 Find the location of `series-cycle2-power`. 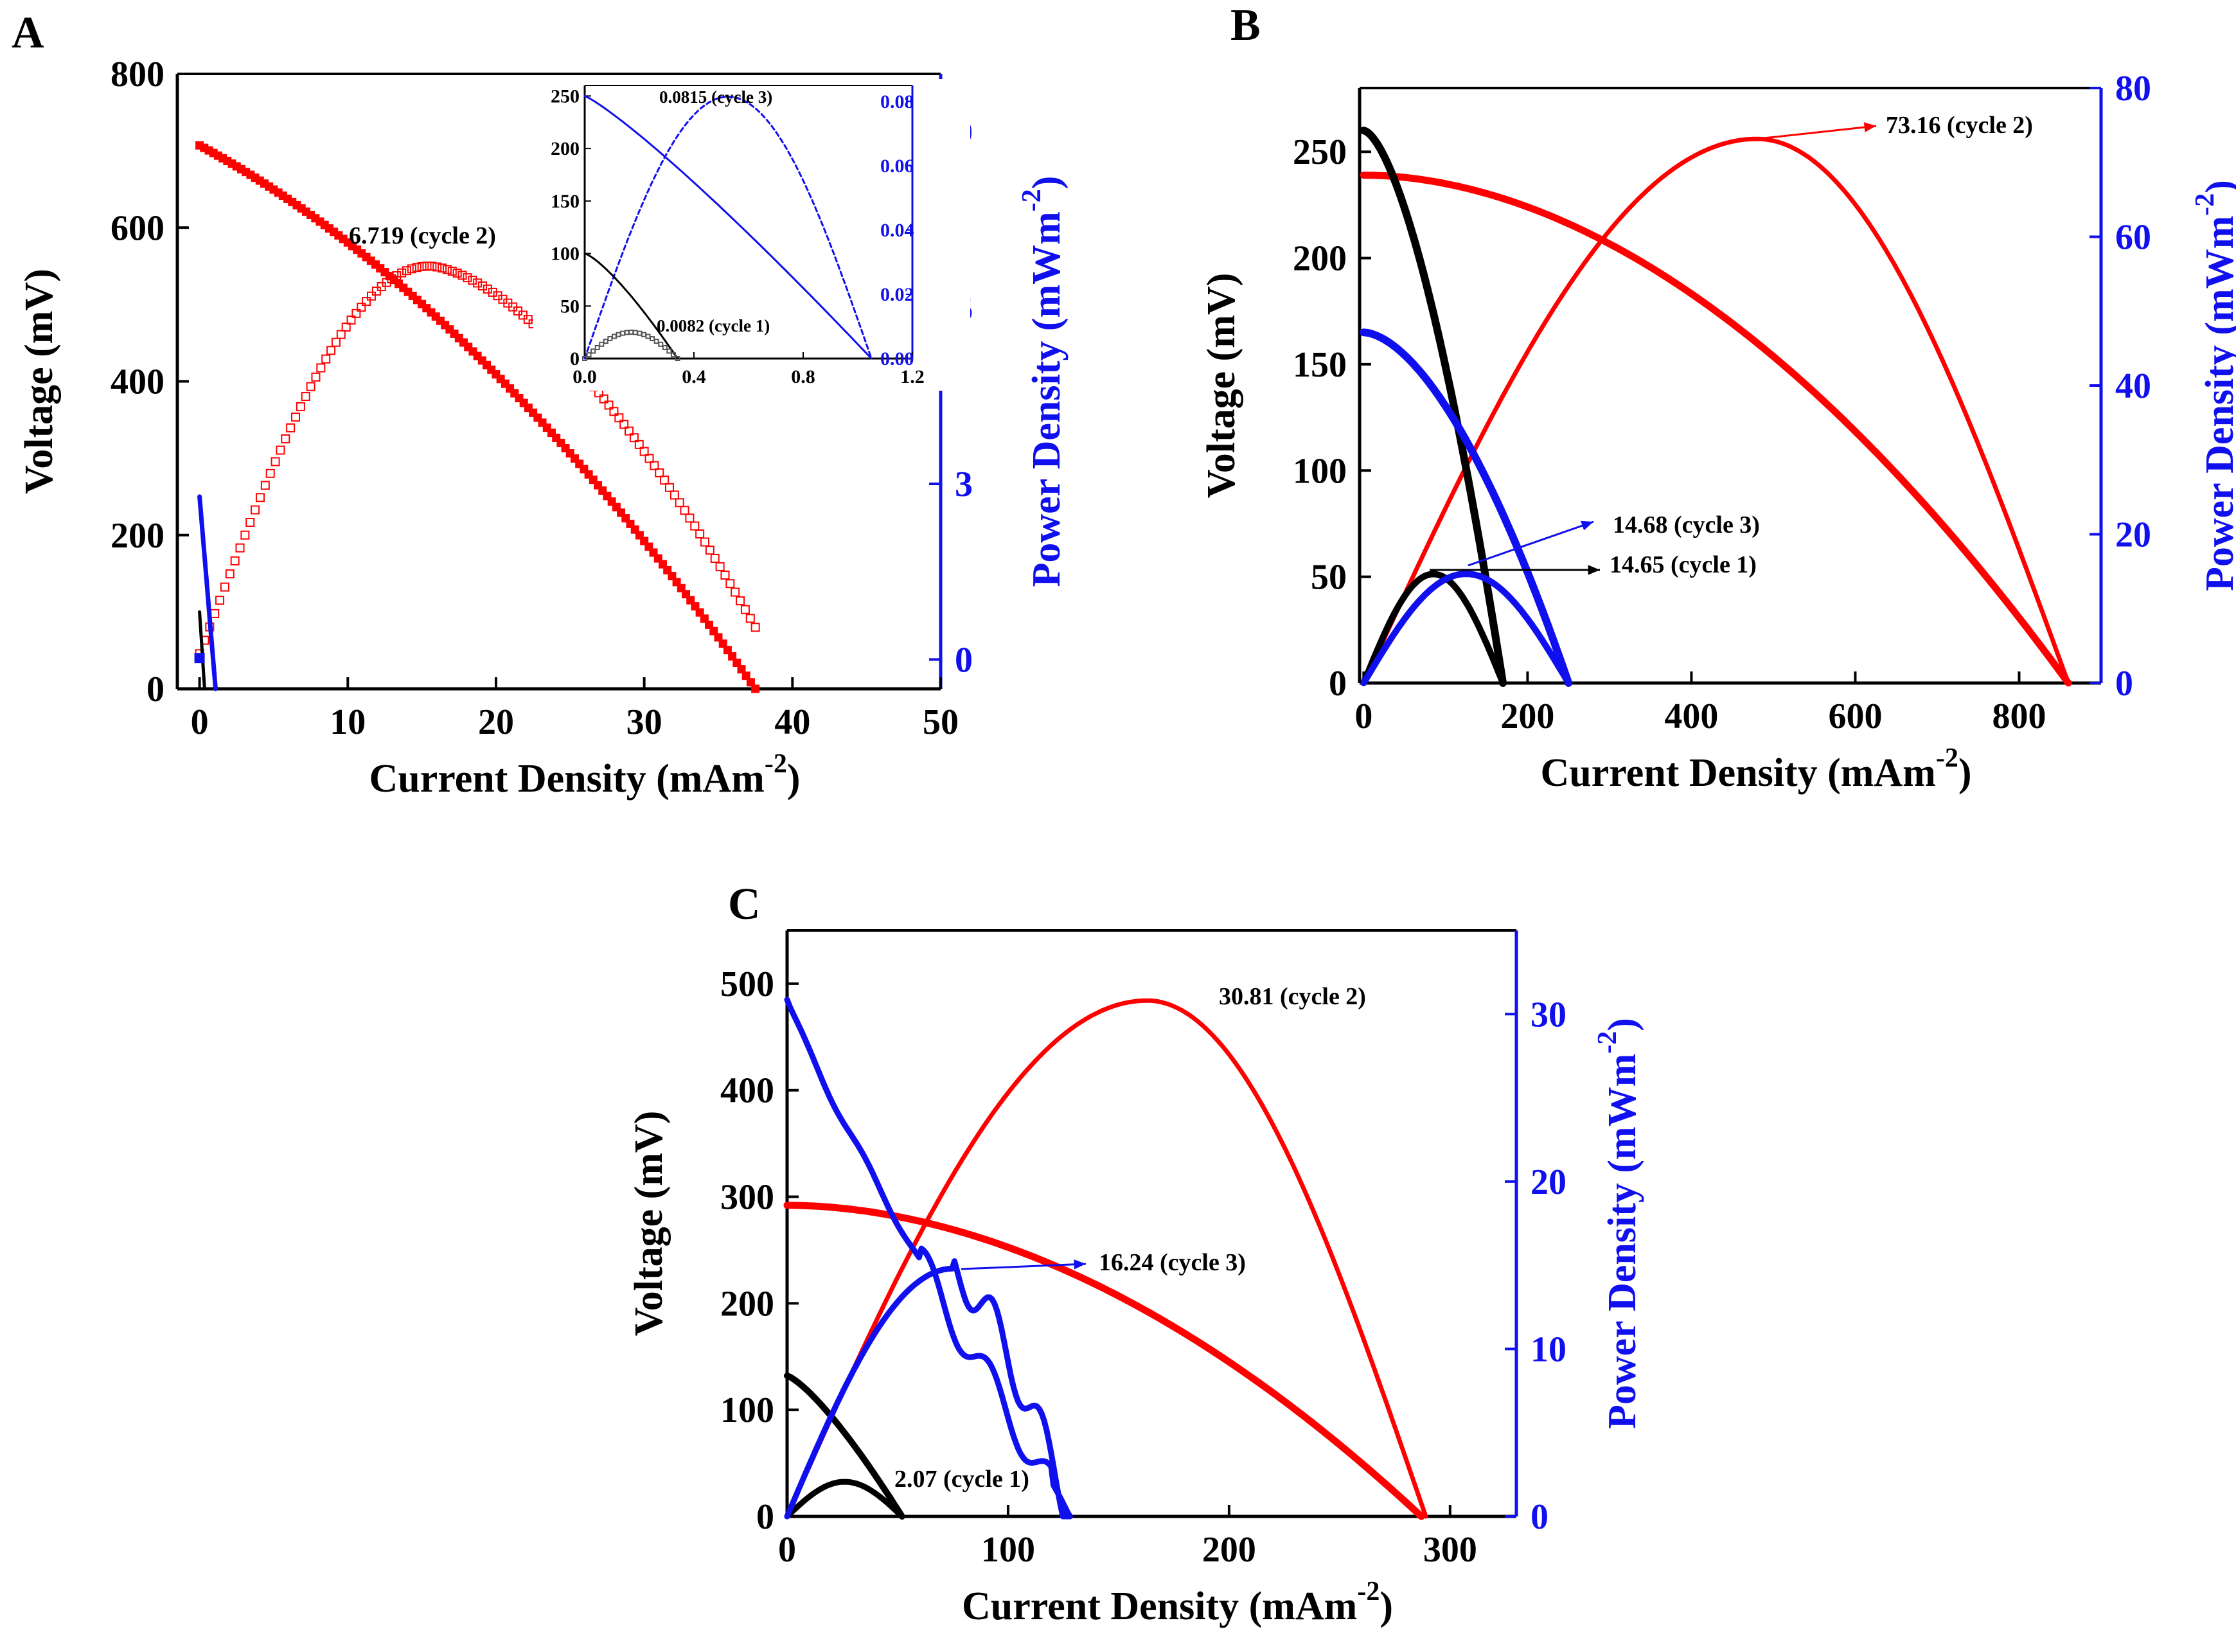

series-cycle2-power is located at coordinates (1106, 1258).